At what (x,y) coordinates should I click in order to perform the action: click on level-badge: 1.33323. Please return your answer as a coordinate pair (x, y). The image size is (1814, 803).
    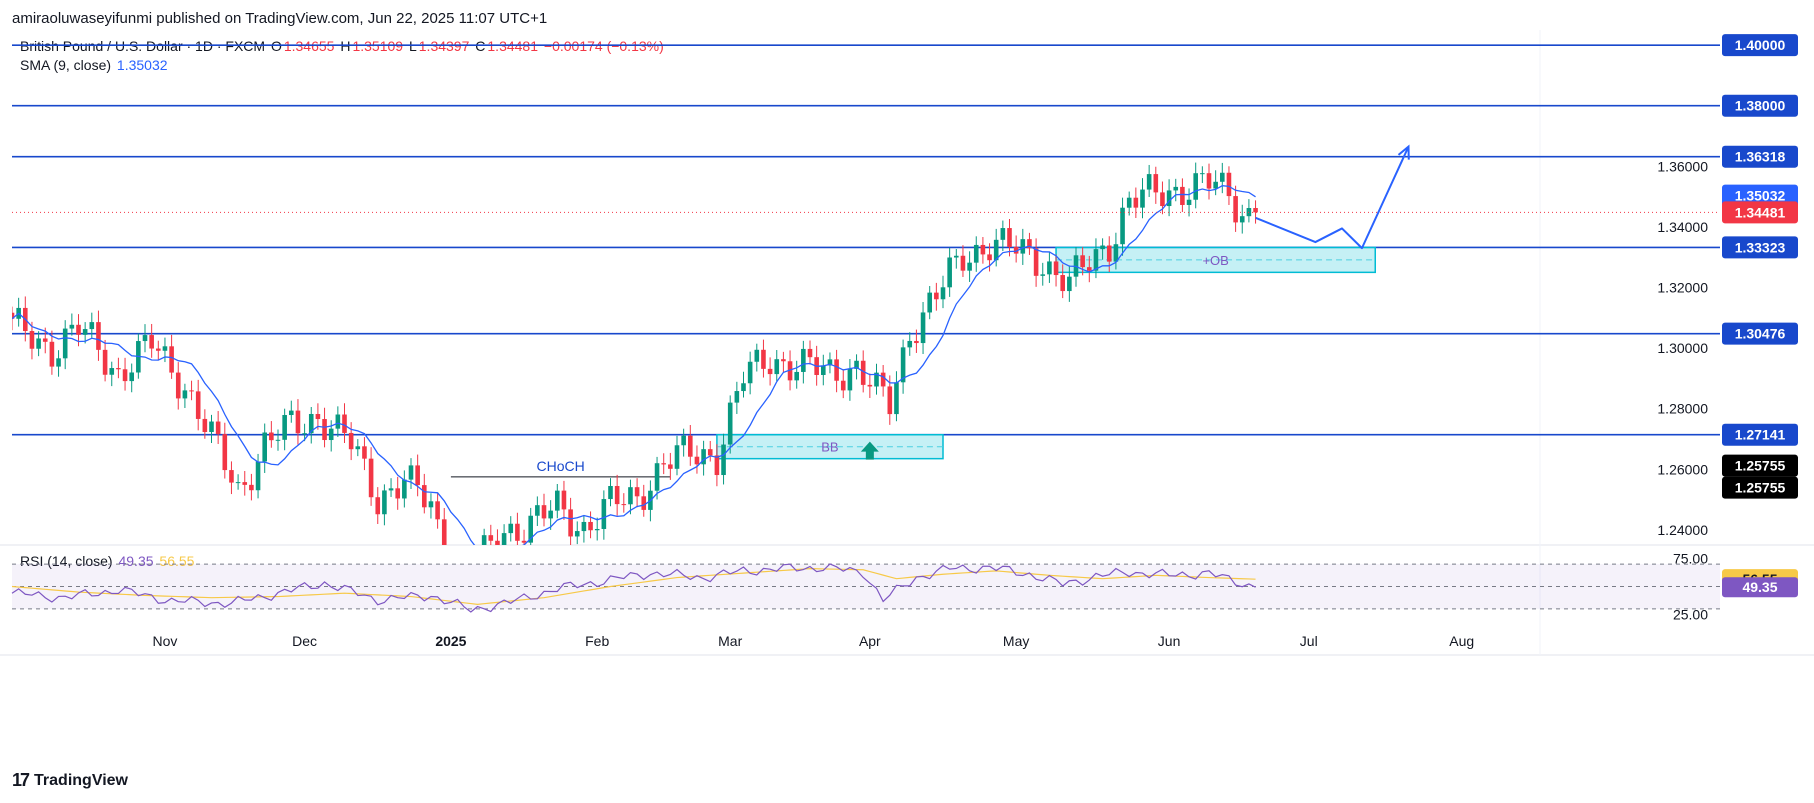
    Looking at the image, I should click on (1760, 247).